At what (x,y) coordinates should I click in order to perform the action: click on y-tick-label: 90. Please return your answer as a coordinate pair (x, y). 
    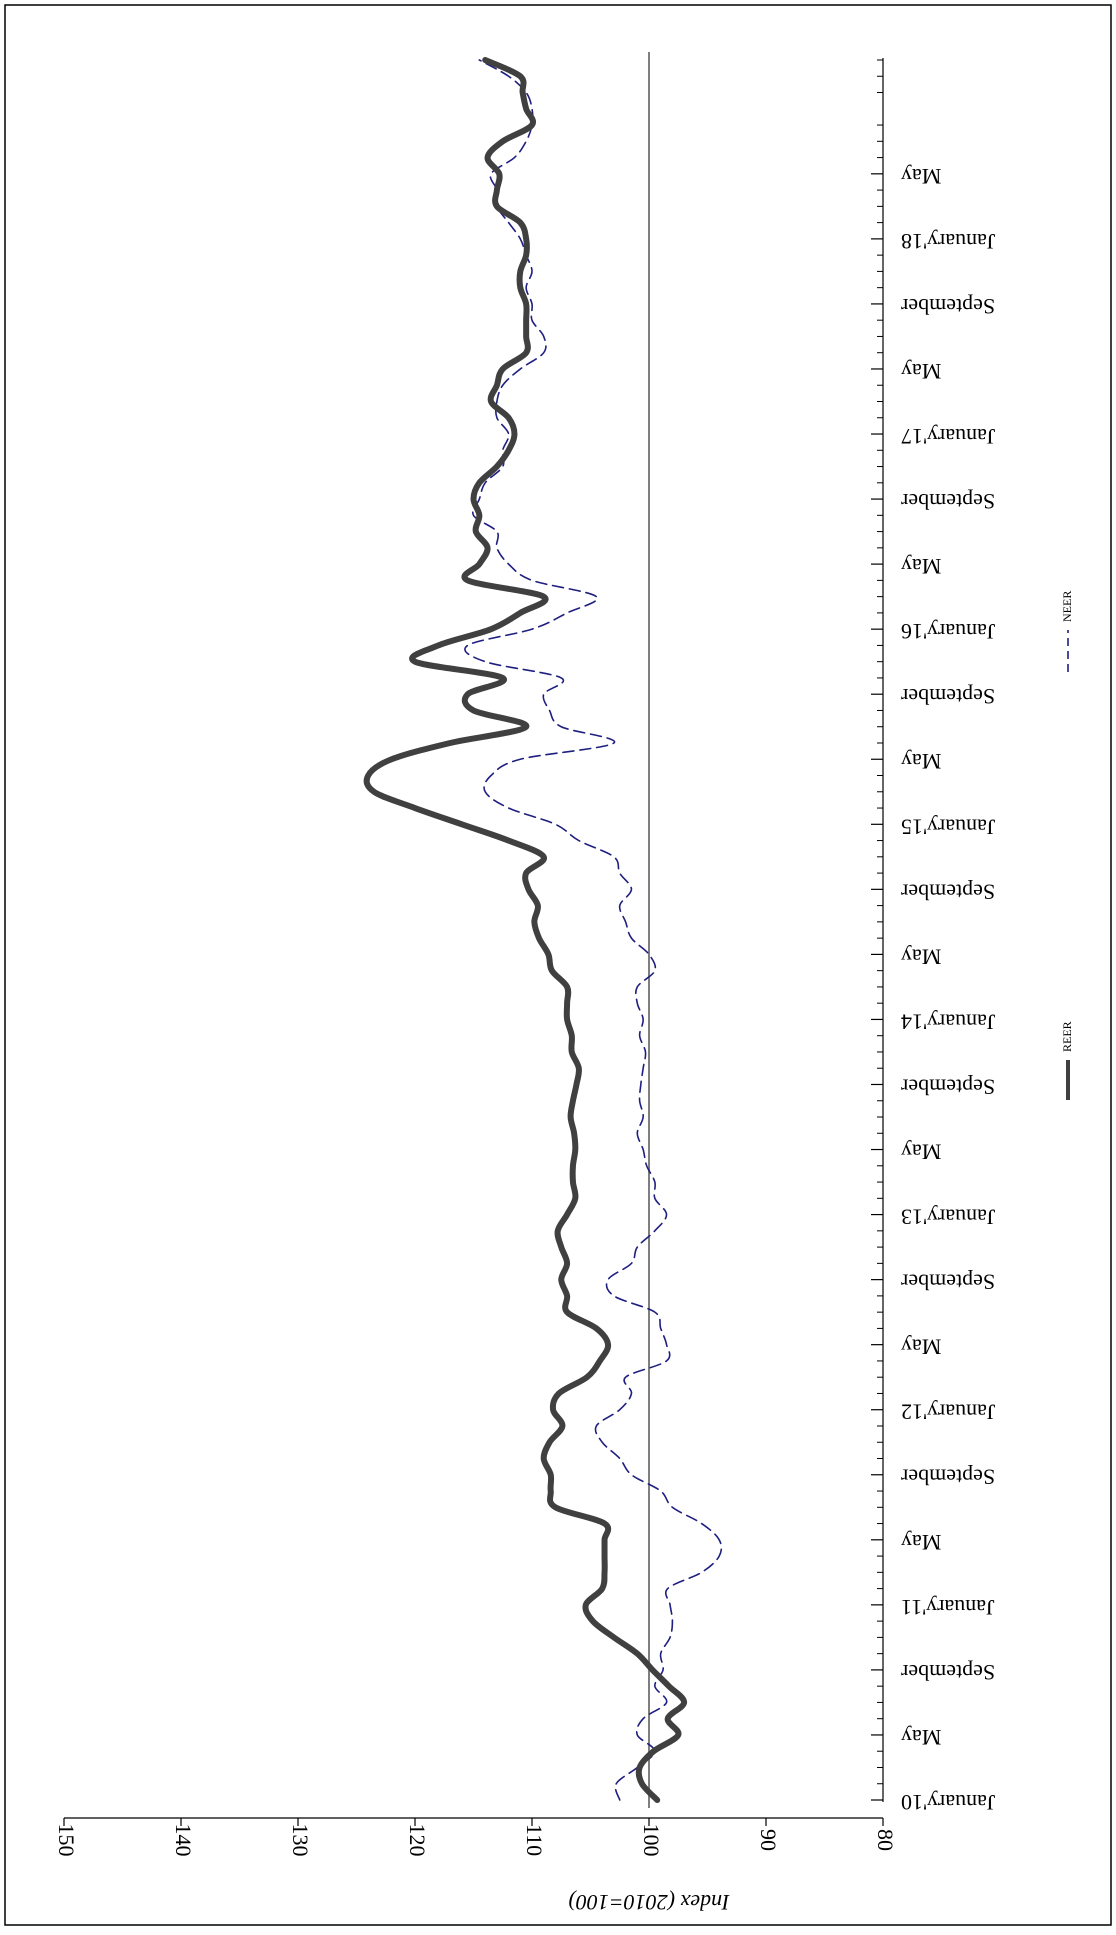
    Looking at the image, I should click on (768, 1840).